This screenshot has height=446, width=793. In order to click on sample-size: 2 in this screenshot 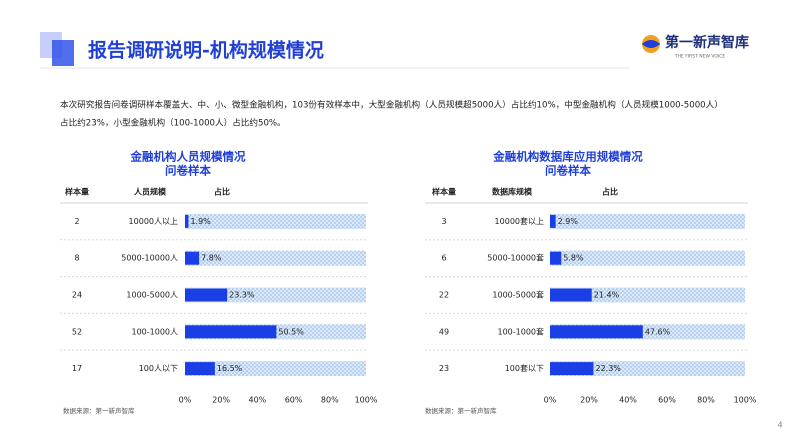, I will do `click(76, 221)`.